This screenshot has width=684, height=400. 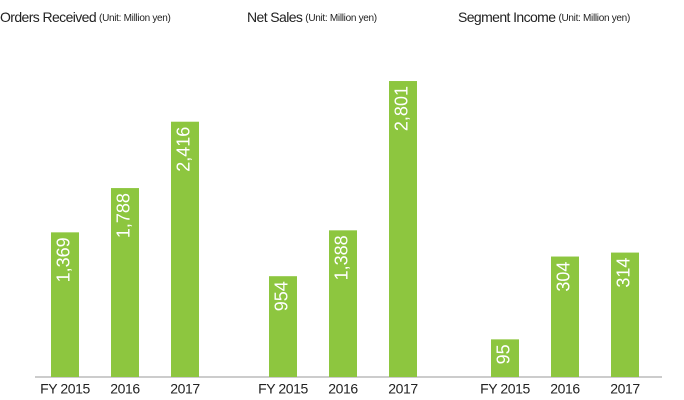 I want to click on value-label: 1,369, so click(x=64, y=259).